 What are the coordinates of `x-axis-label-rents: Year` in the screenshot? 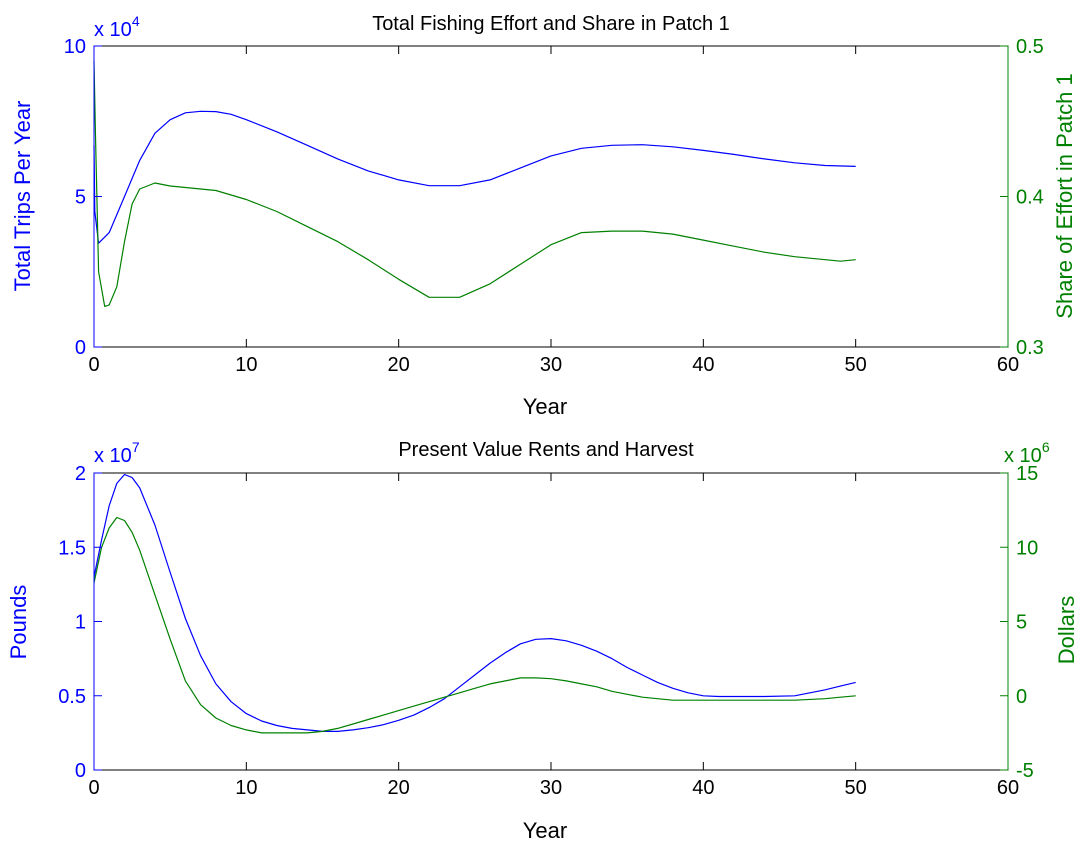 It's located at (545, 830).